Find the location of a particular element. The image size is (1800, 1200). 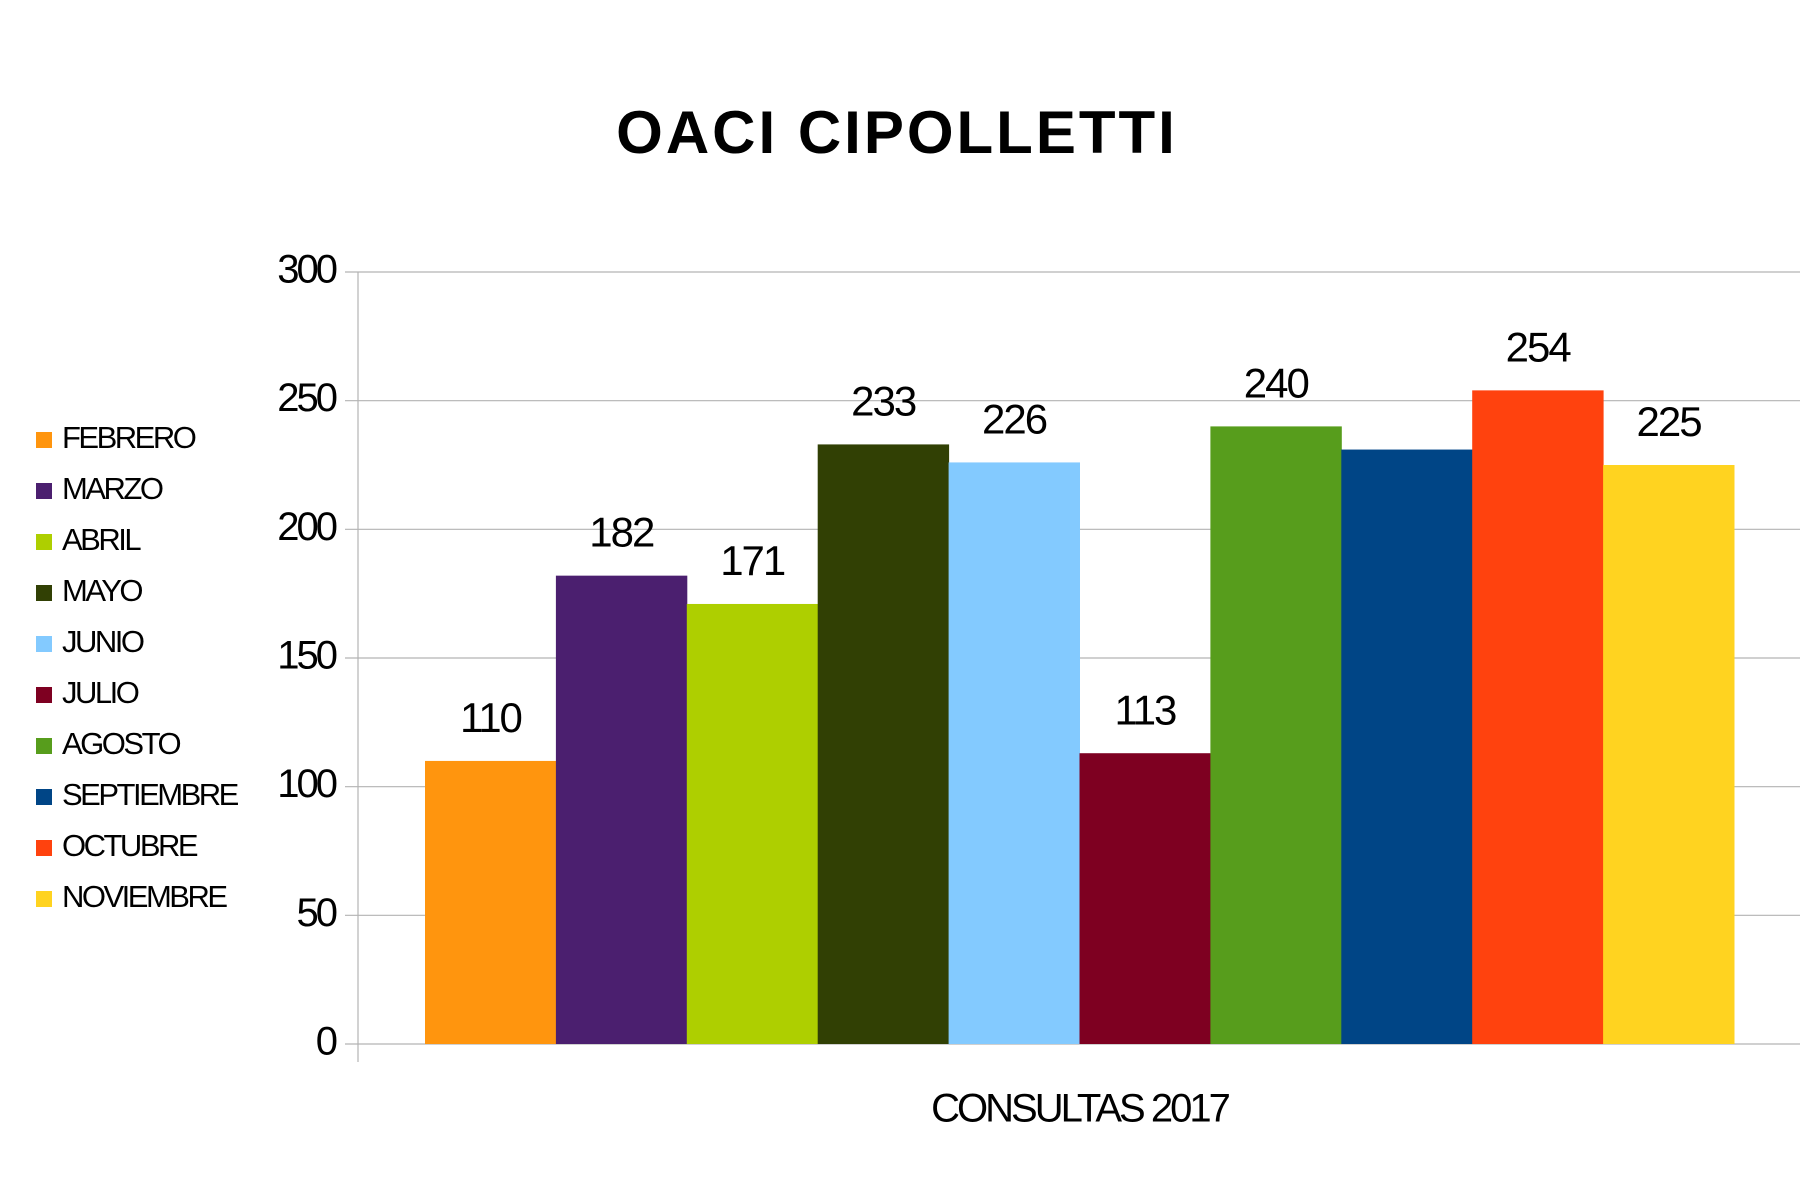

legend-label: JUNIO is located at coordinates (103, 641).